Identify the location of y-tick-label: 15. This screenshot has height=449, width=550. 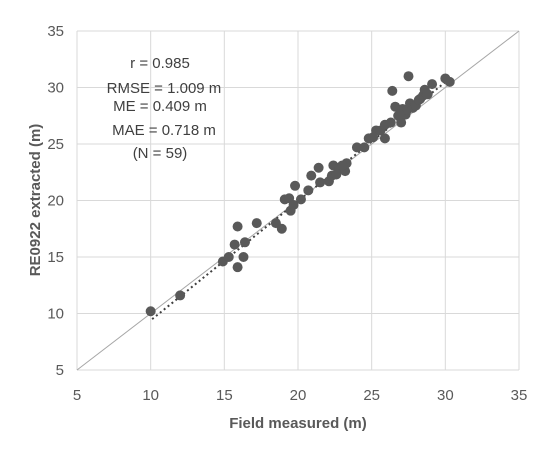
(55, 257).